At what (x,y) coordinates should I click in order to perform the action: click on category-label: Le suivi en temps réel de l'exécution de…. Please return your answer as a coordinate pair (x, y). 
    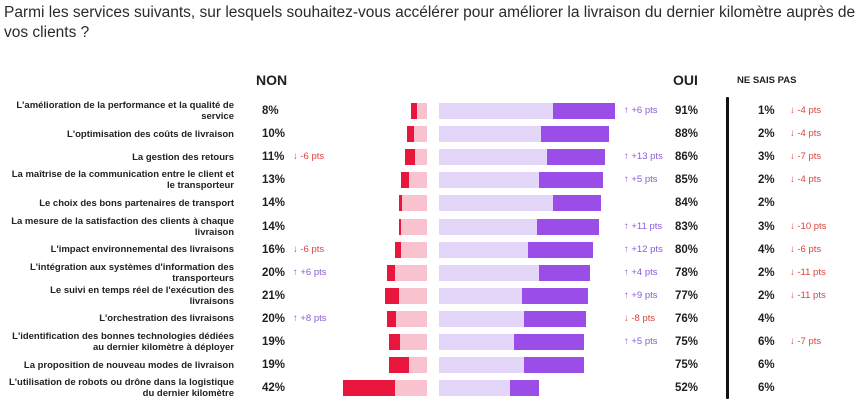
    Looking at the image, I should click on (142, 295).